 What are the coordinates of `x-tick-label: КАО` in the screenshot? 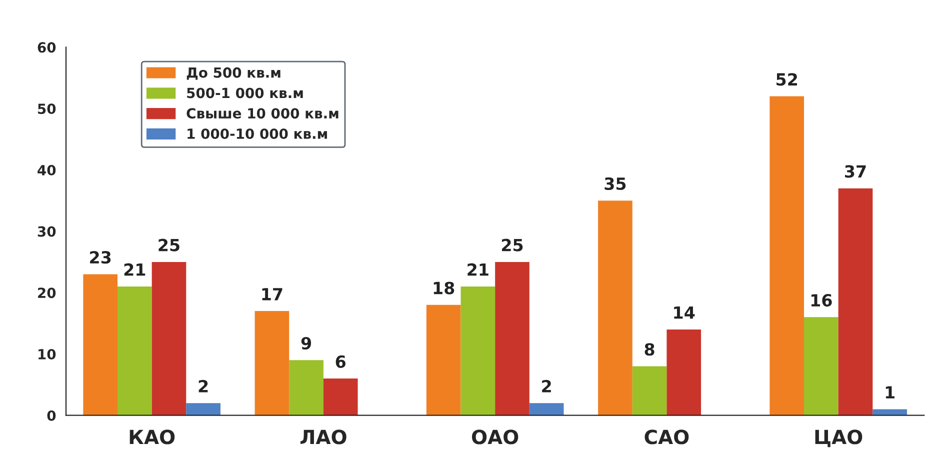 It's located at (152, 437).